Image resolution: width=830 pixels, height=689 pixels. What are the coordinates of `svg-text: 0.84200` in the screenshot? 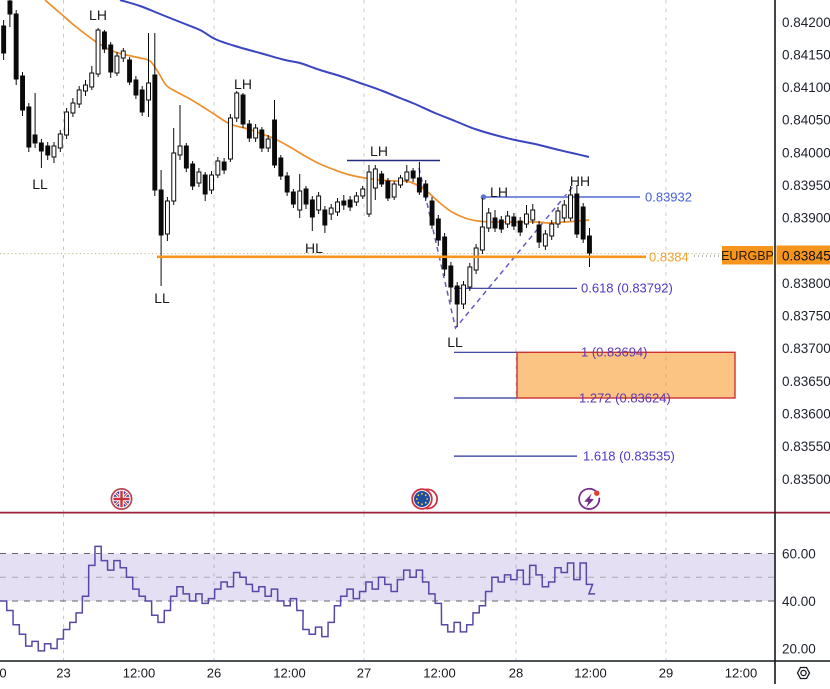 It's located at (806, 22).